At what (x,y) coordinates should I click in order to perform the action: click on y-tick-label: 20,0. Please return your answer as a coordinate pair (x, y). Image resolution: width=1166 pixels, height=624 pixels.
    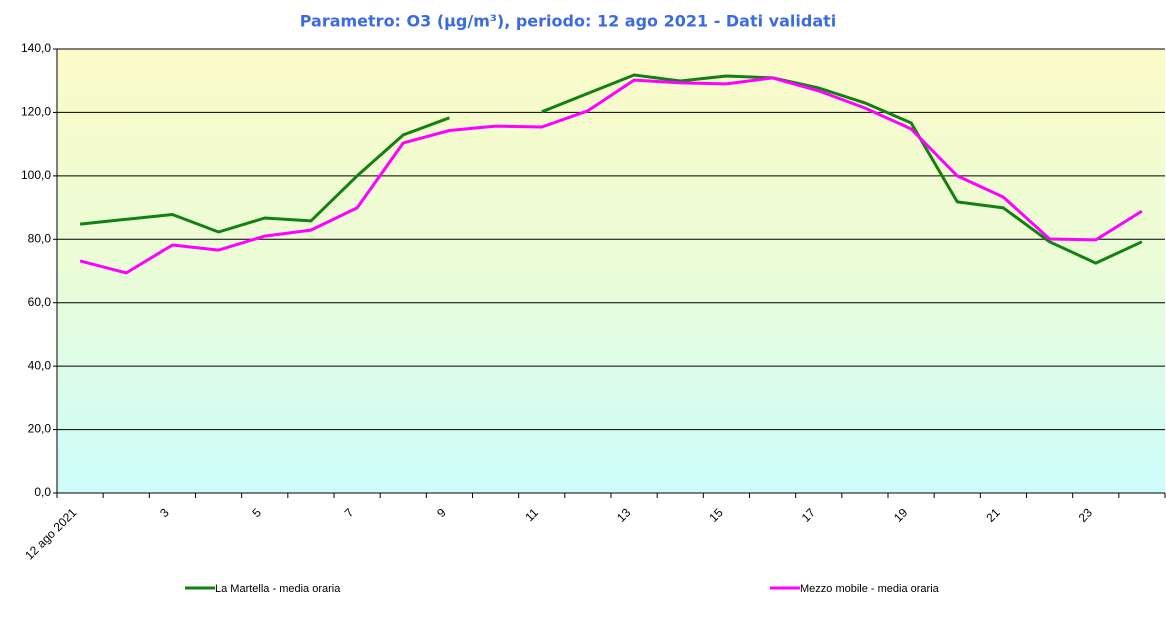
    Looking at the image, I should click on (40, 429).